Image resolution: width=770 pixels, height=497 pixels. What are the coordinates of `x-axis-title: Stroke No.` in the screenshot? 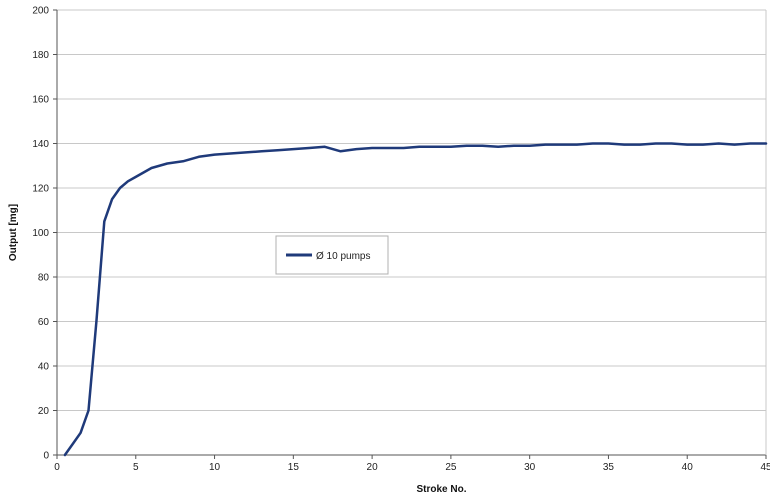 It's located at (441, 489).